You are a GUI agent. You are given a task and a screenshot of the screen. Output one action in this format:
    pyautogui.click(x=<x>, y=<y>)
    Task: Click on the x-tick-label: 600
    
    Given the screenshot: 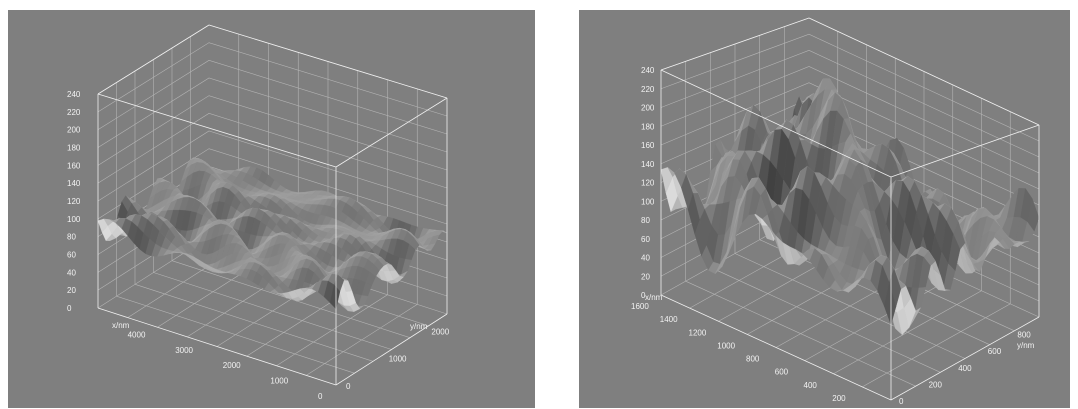 What is the action you would take?
    pyautogui.click(x=782, y=372)
    